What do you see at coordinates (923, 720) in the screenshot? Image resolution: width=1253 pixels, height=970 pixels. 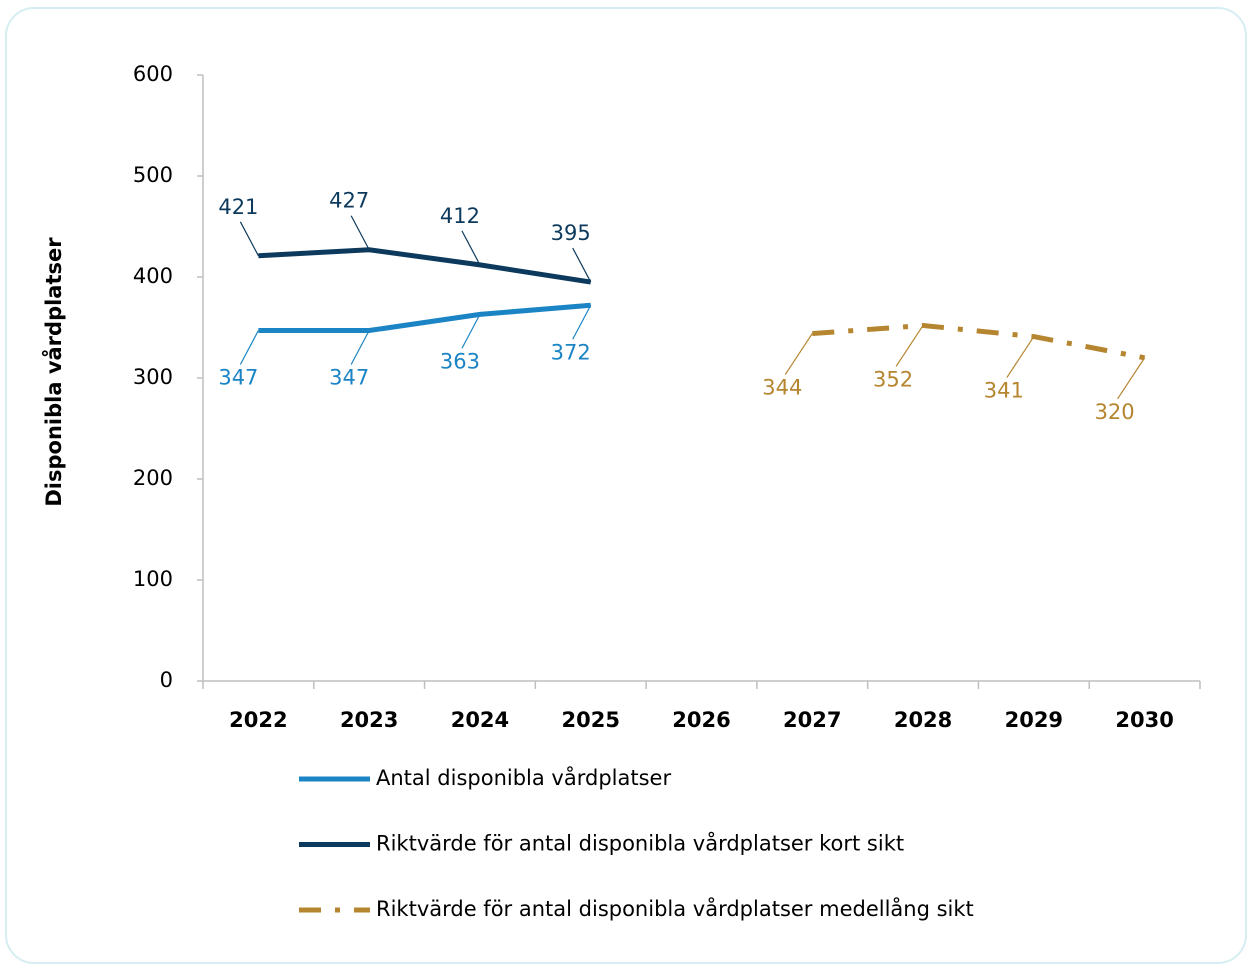 I see `x-tick-label: 2028` at bounding box center [923, 720].